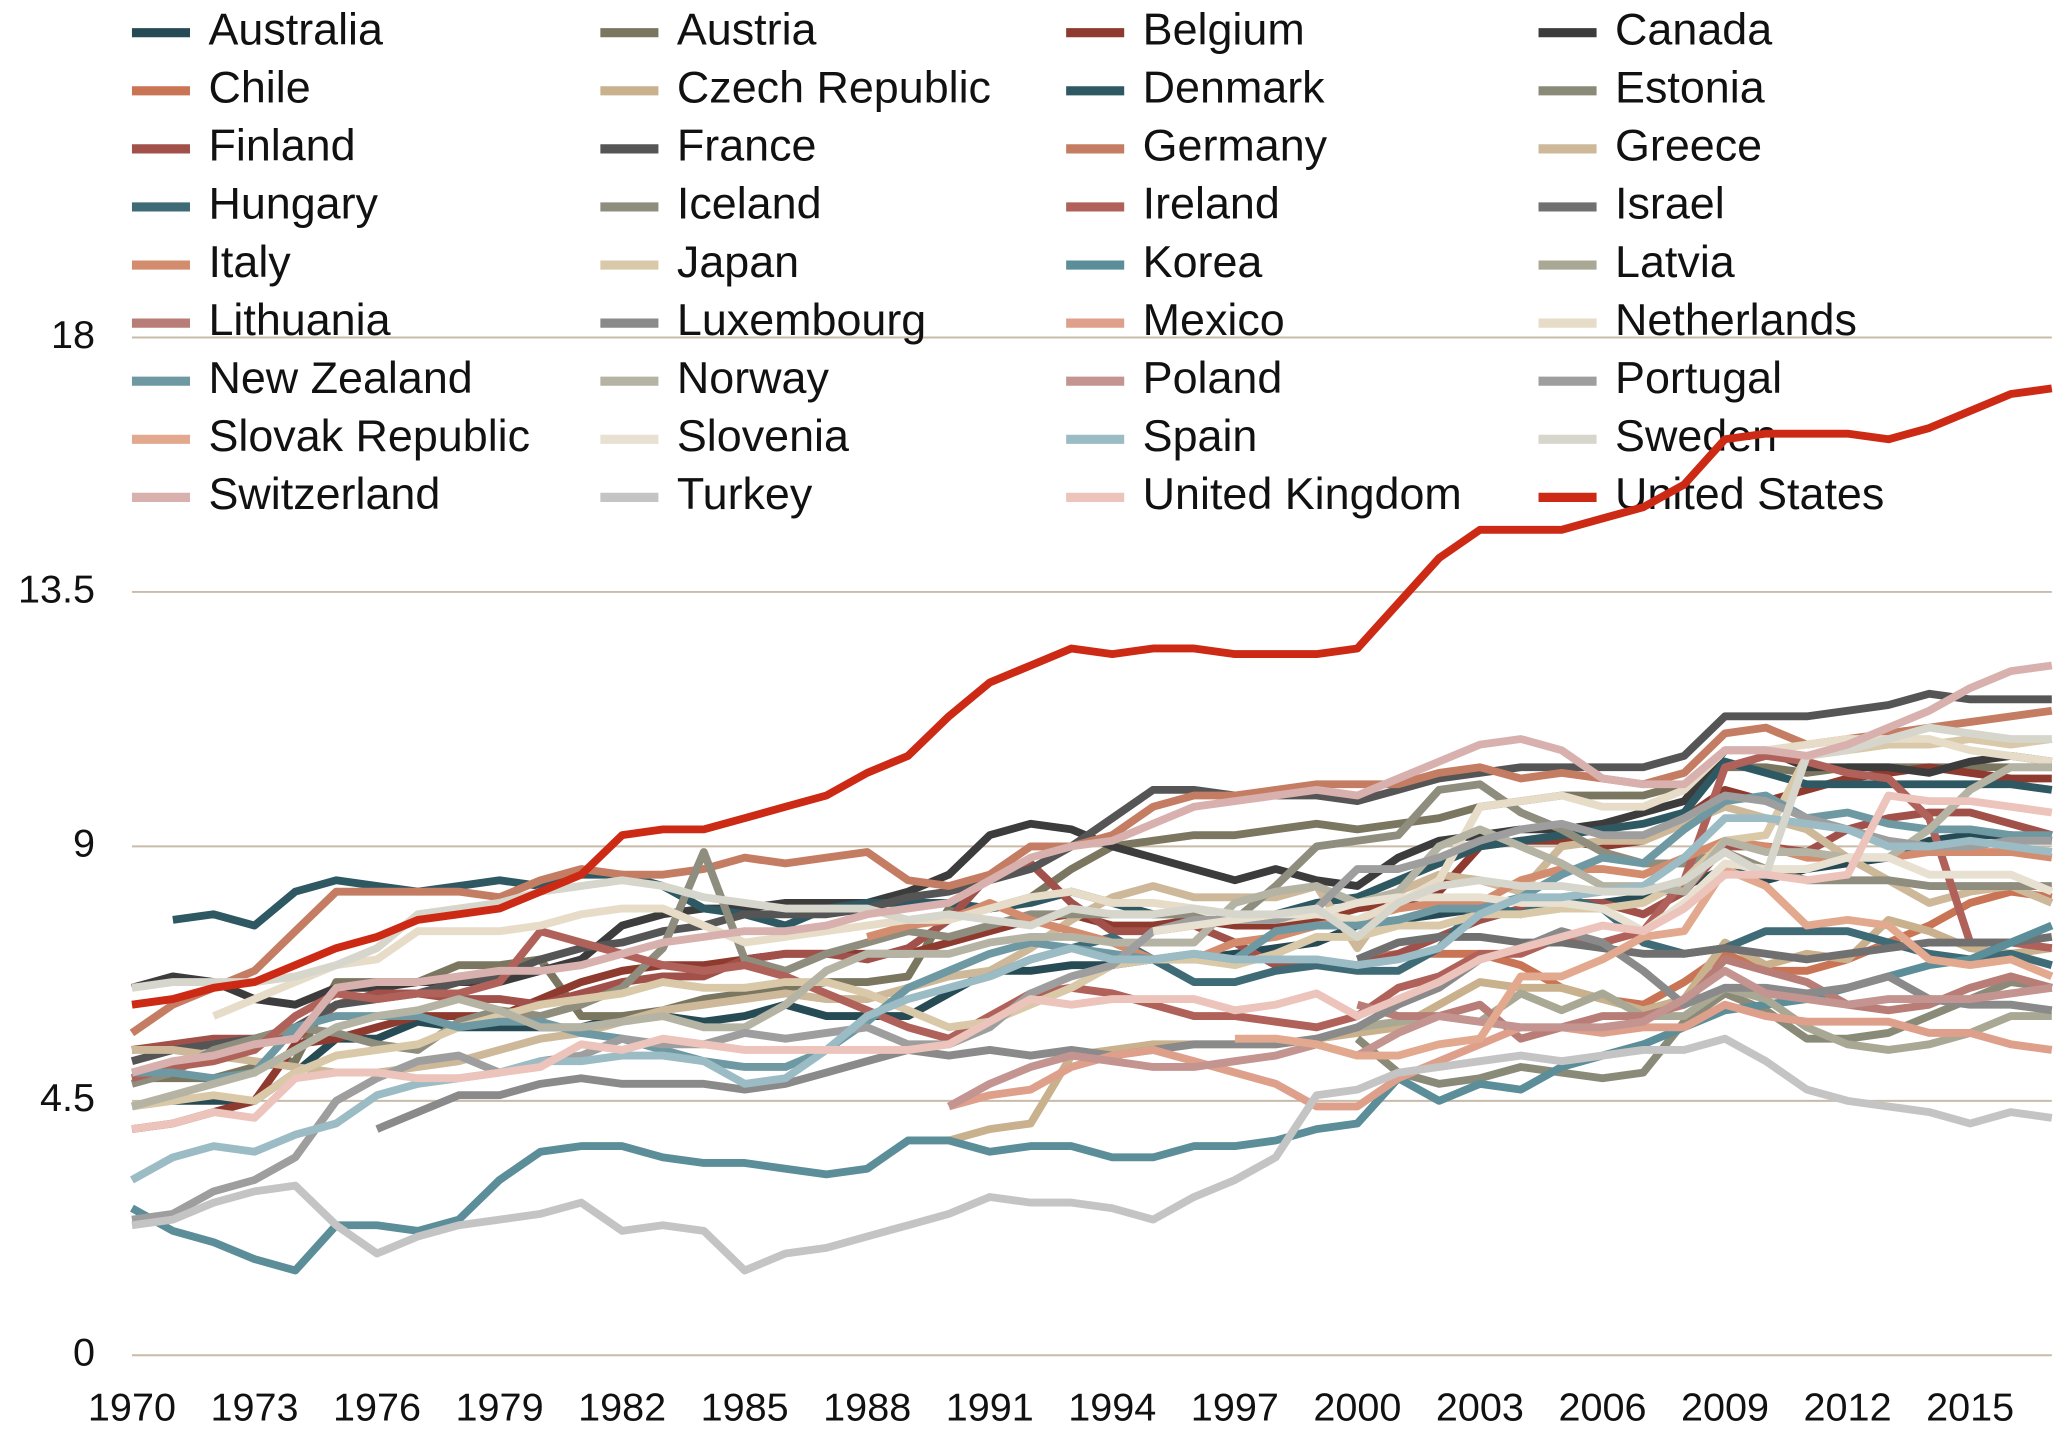 The width and height of the screenshot is (2065, 1439). I want to click on x-tick-label: 2006, so click(1602, 1408).